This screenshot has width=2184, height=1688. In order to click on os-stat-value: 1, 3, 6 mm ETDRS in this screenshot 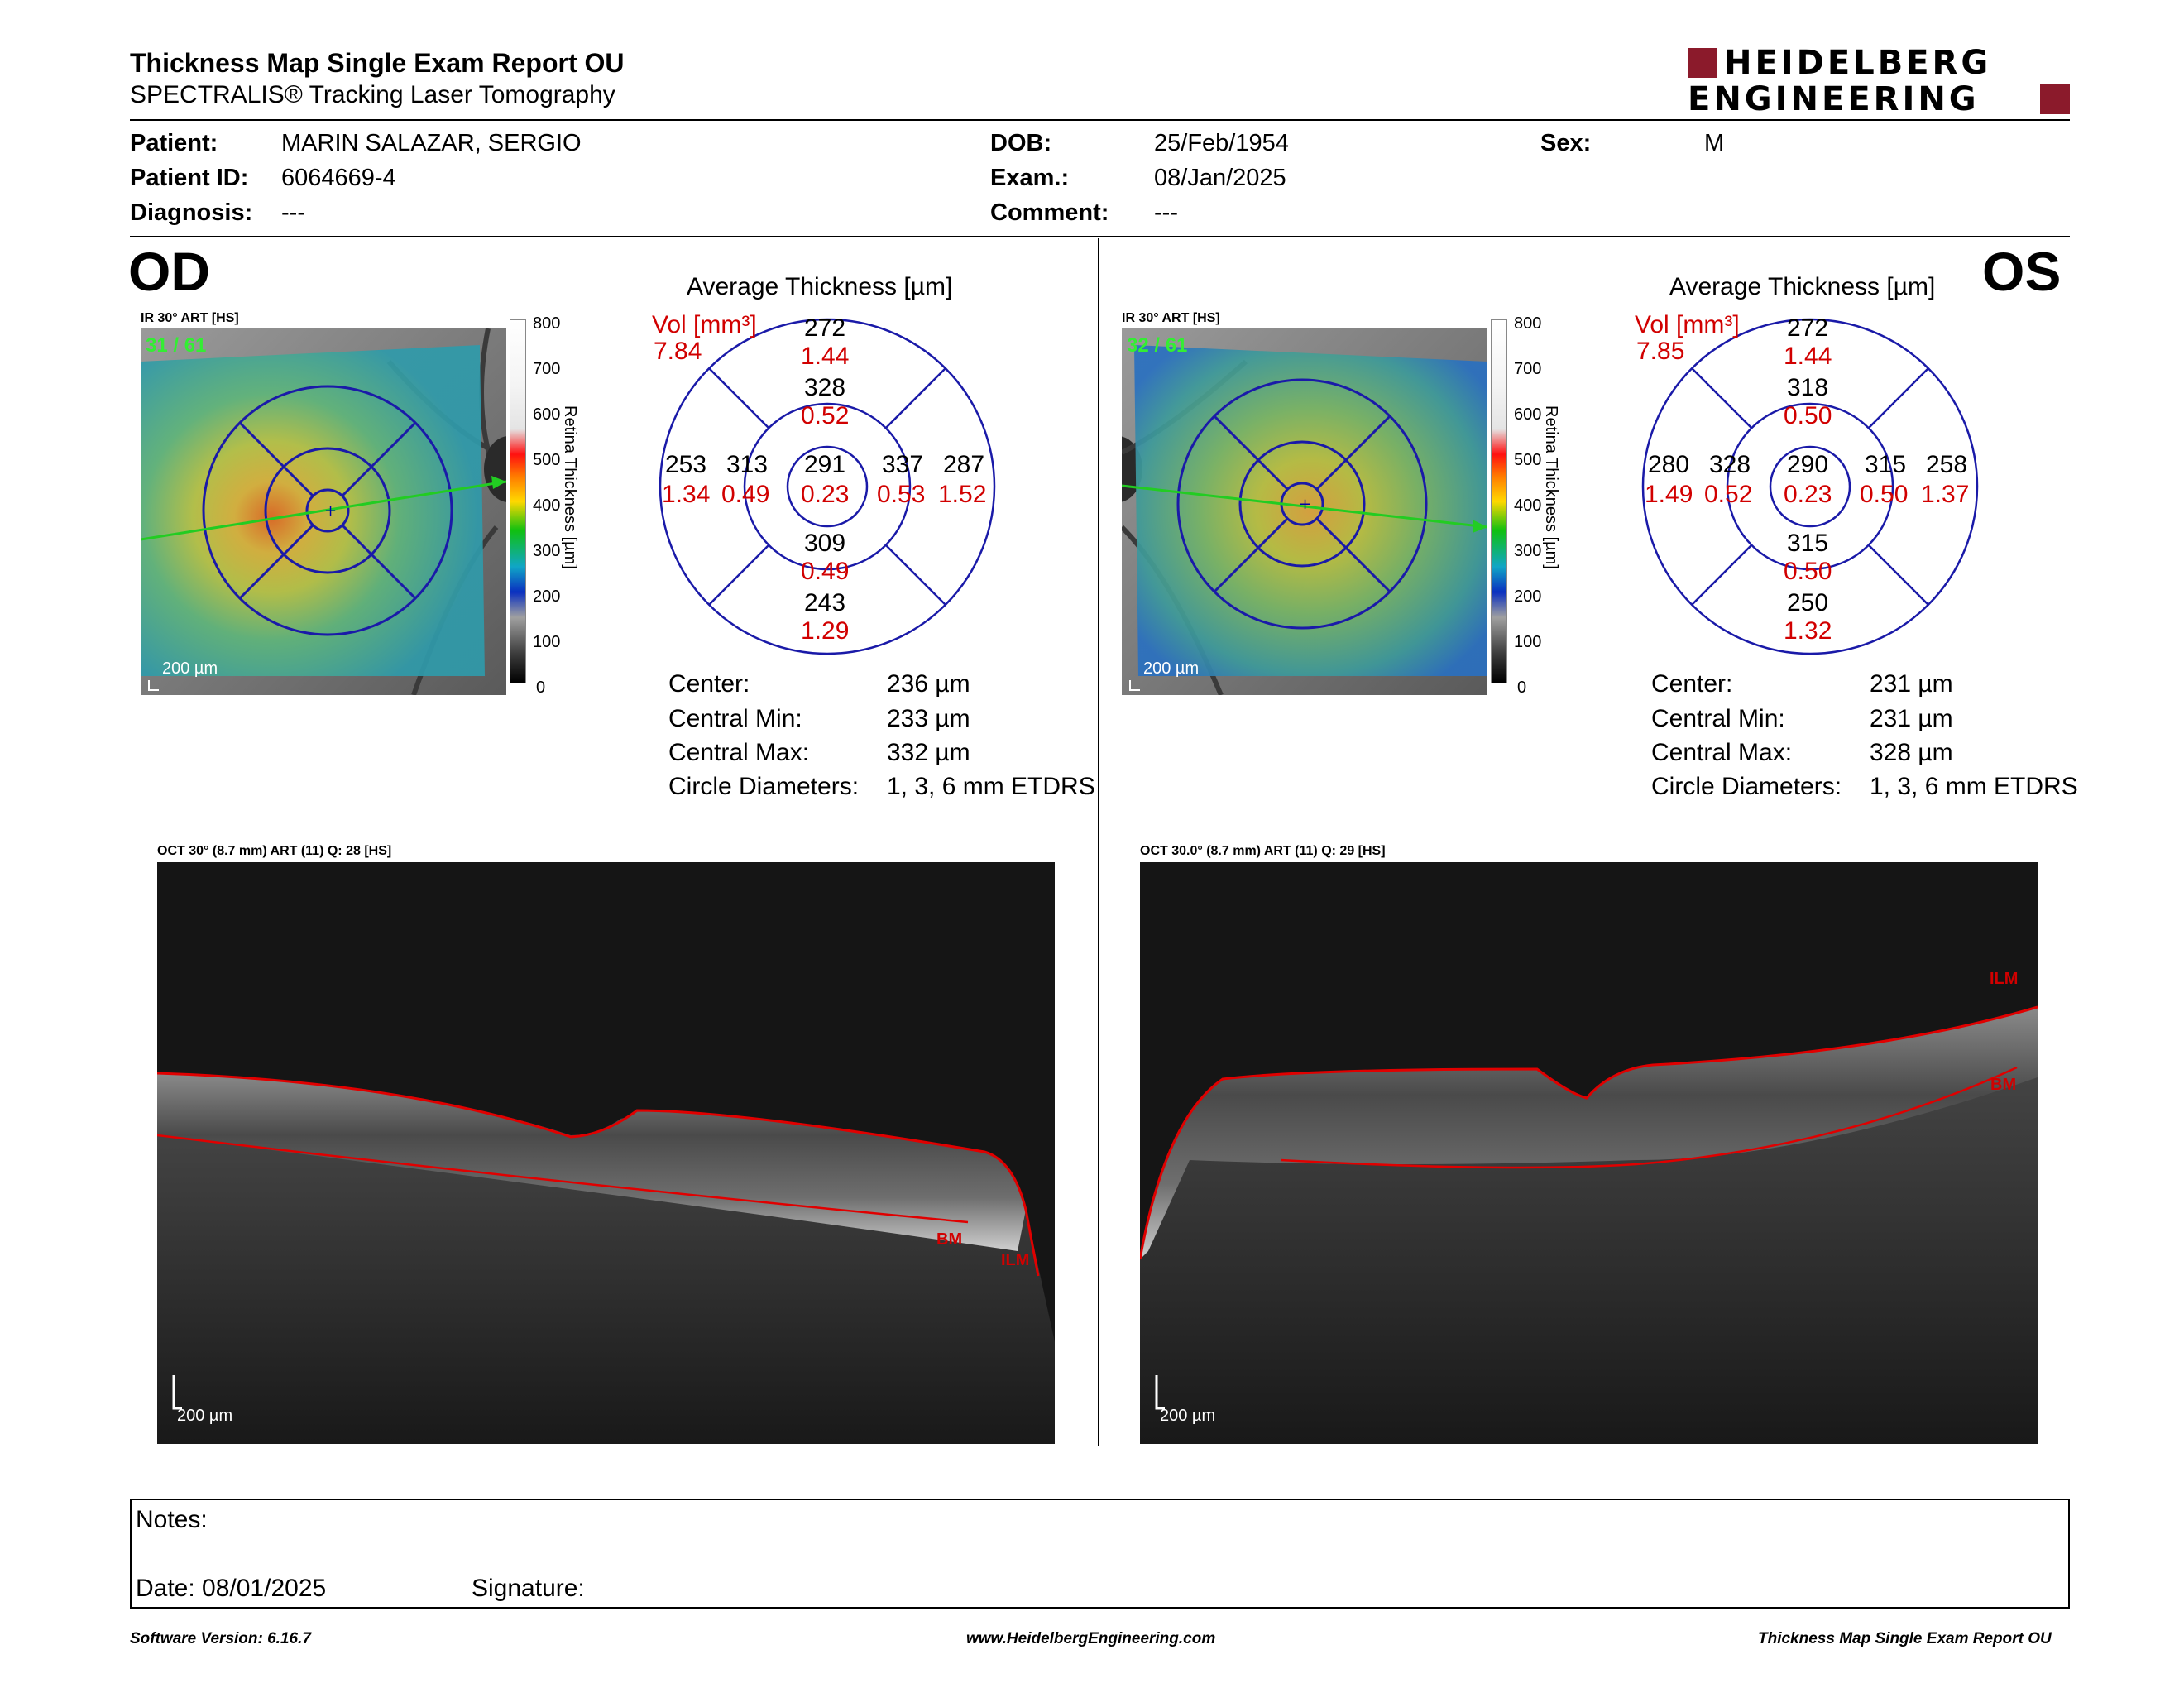, I will do `click(1974, 786)`.